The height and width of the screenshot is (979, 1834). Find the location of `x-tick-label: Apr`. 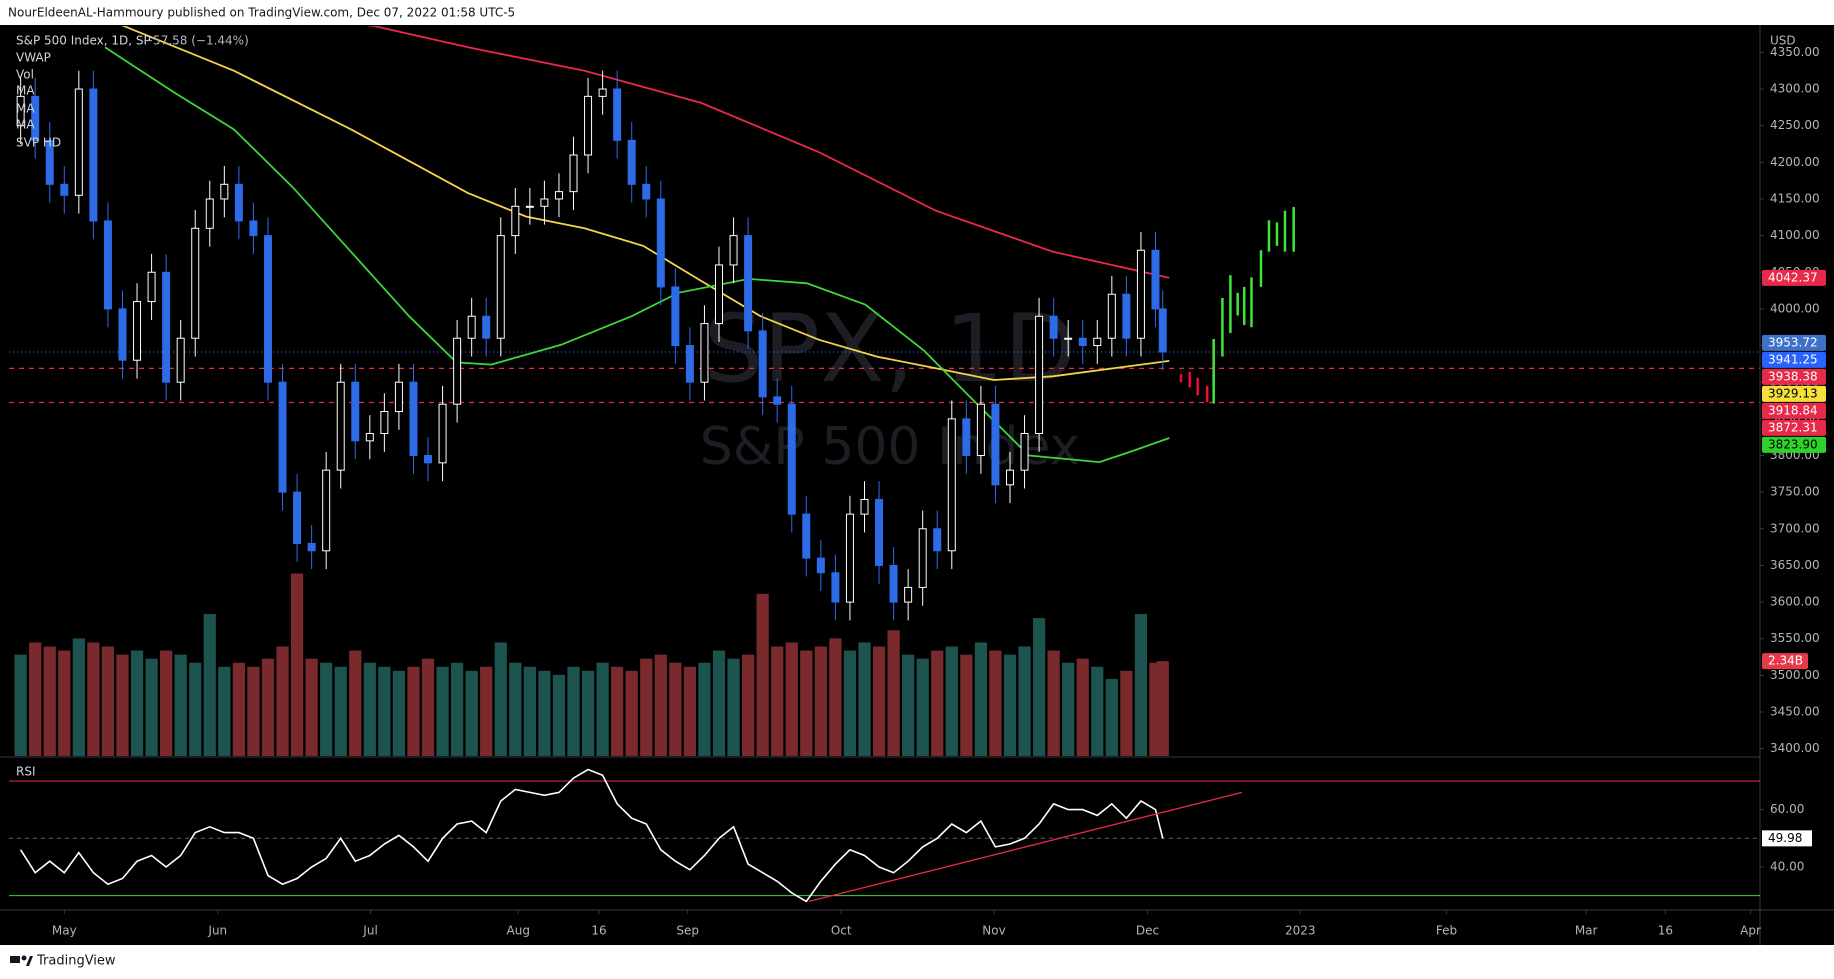

x-tick-label: Apr is located at coordinates (1750, 931).